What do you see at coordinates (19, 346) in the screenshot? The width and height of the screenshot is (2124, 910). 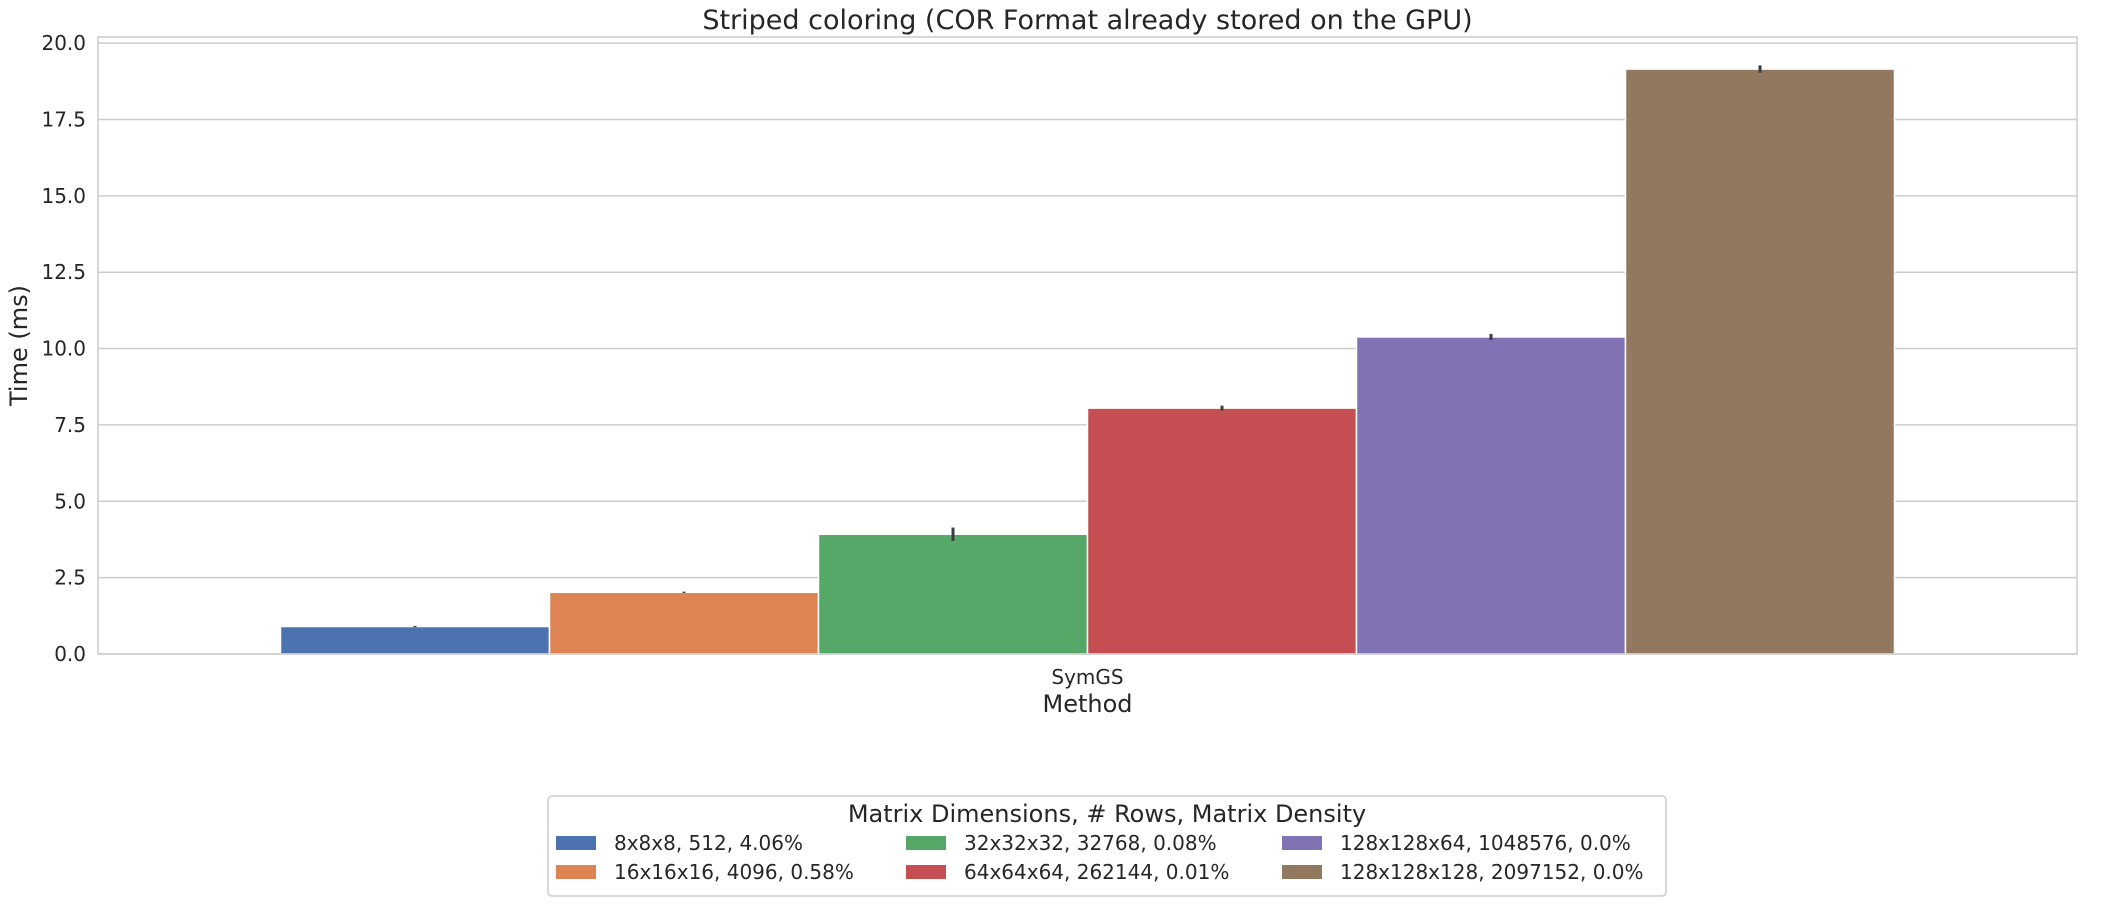 I see `y-axis-label: Time (ms)` at bounding box center [19, 346].